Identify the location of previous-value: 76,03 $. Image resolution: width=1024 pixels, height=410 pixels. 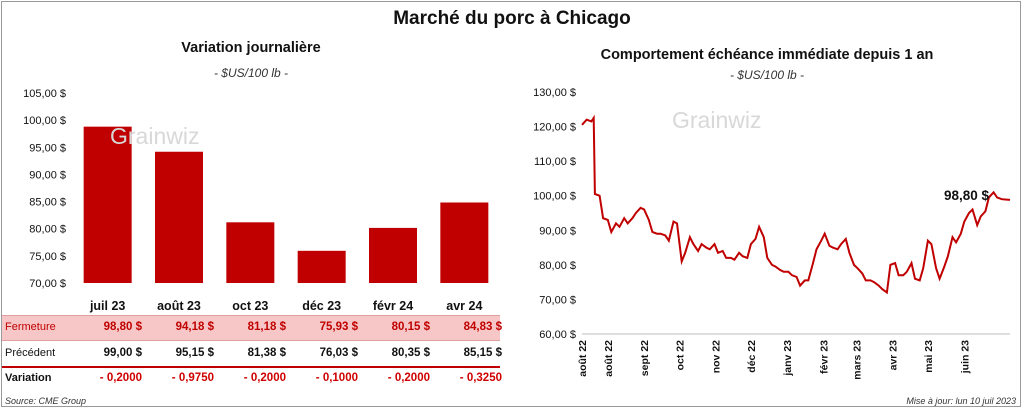
(338, 353).